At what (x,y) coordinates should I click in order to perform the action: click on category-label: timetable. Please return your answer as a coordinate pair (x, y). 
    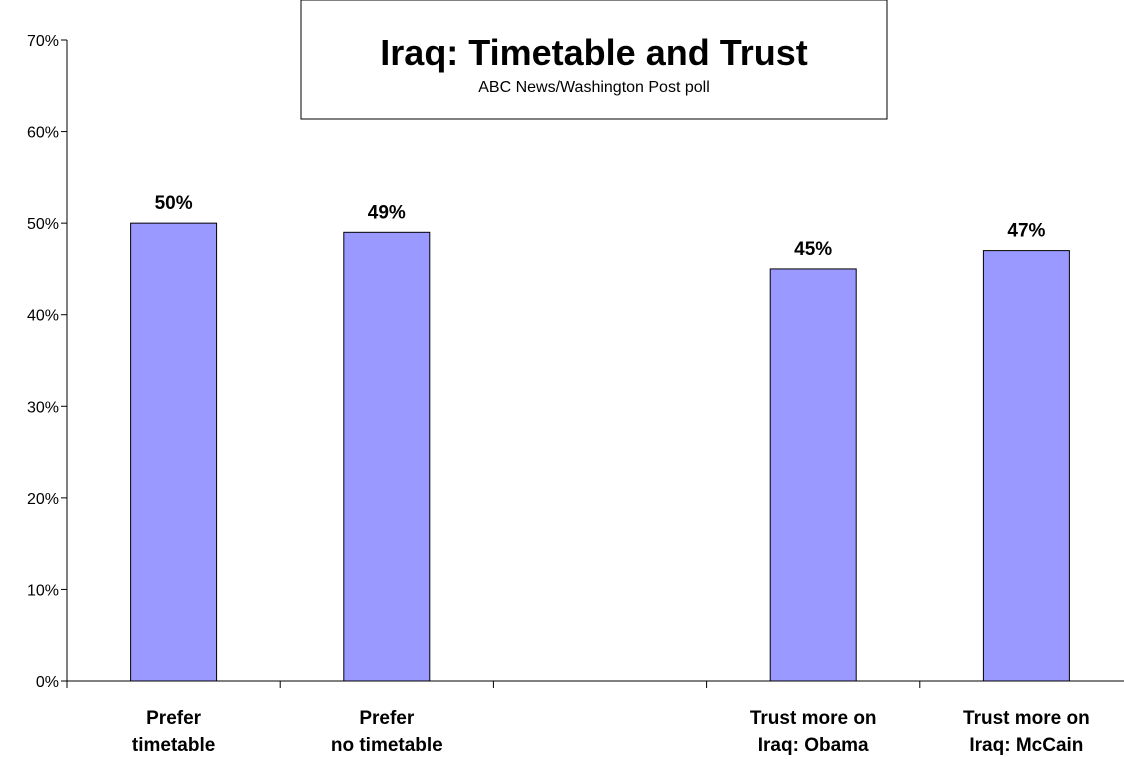
    Looking at the image, I should click on (173, 745).